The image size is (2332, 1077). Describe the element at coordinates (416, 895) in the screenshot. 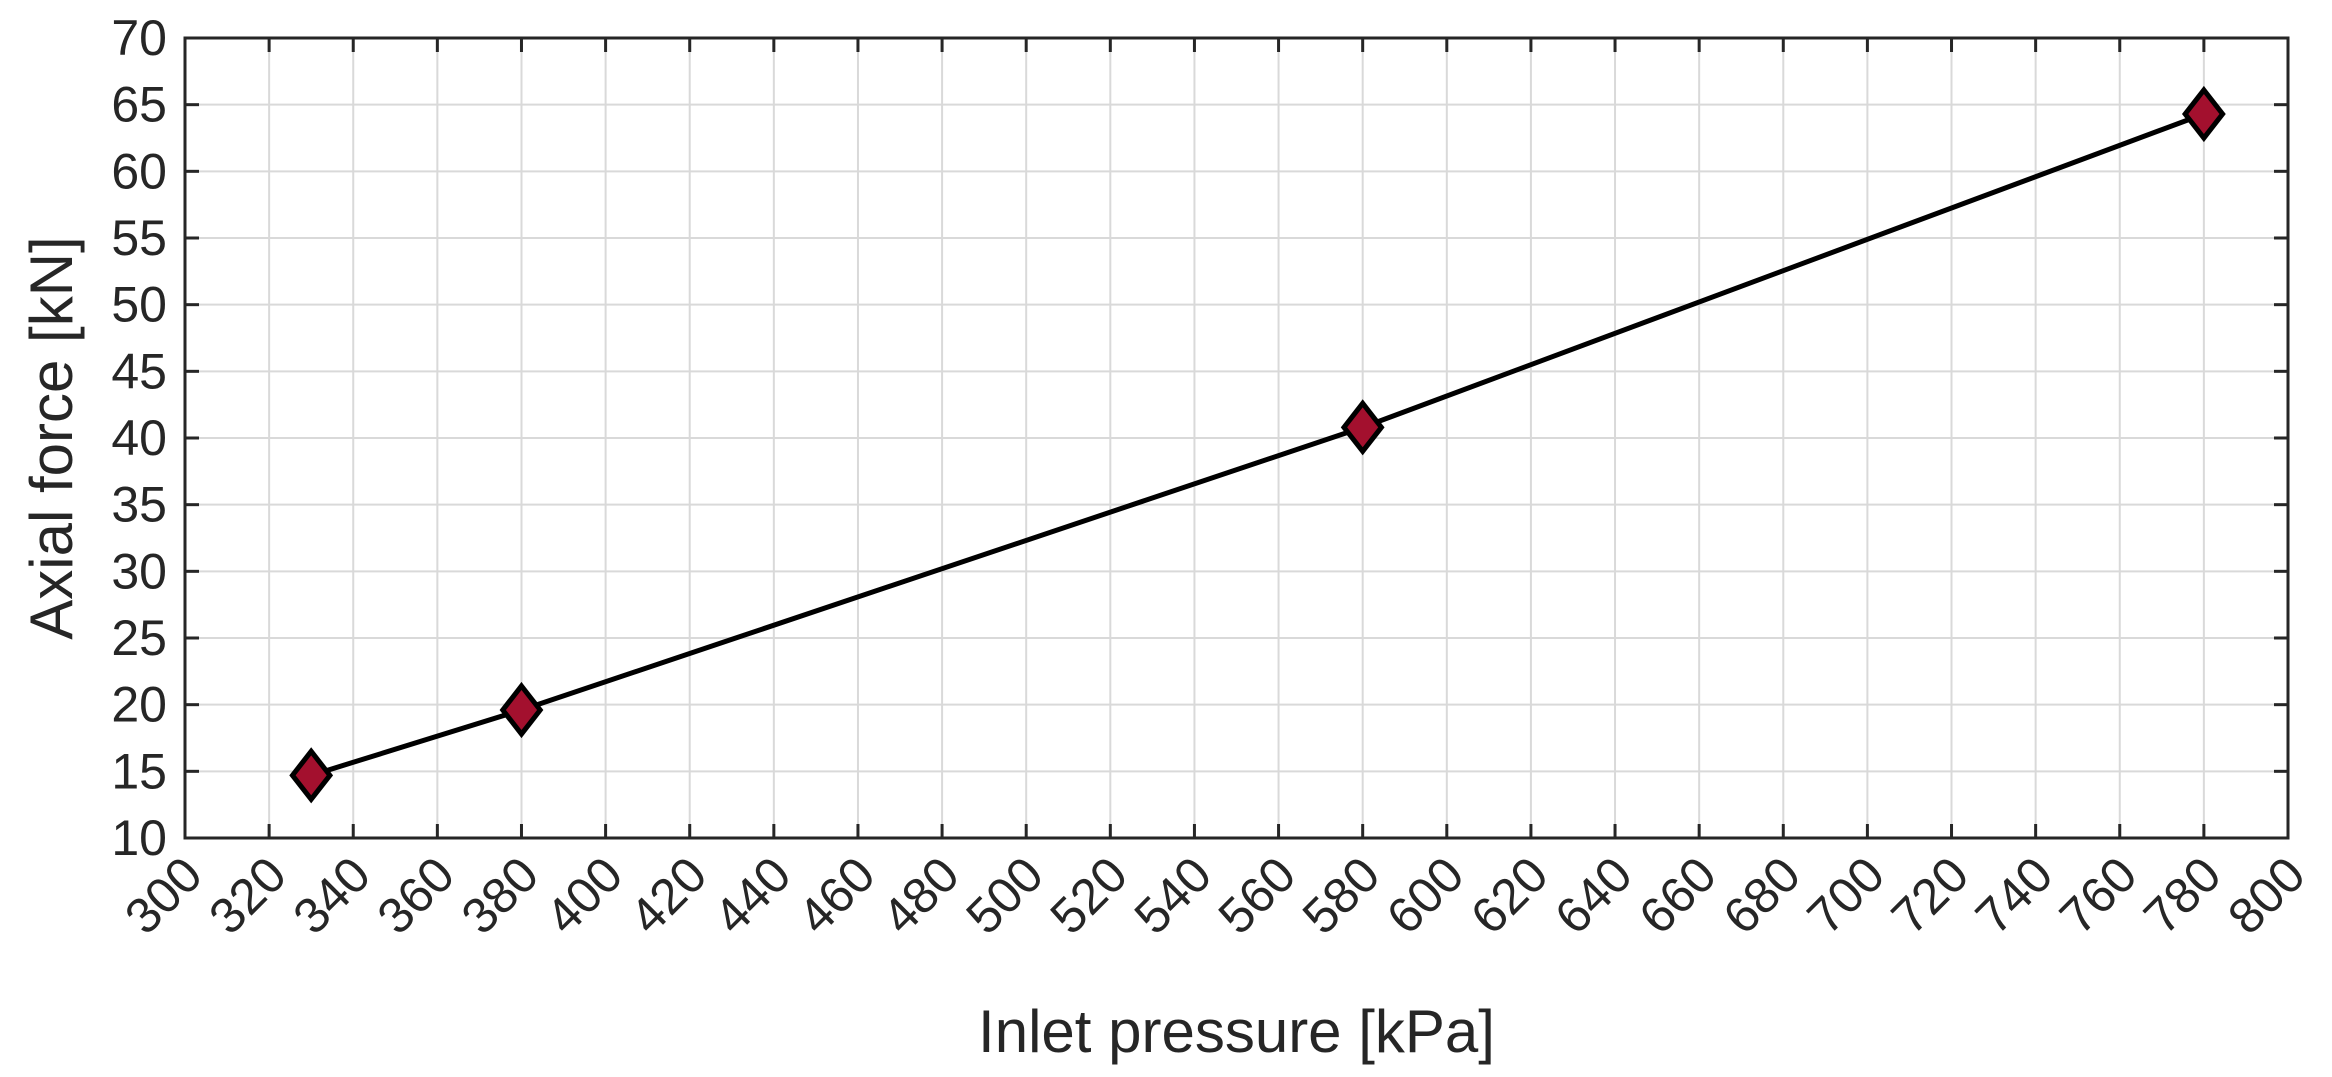

I see `x-tick-label: 360` at that location.